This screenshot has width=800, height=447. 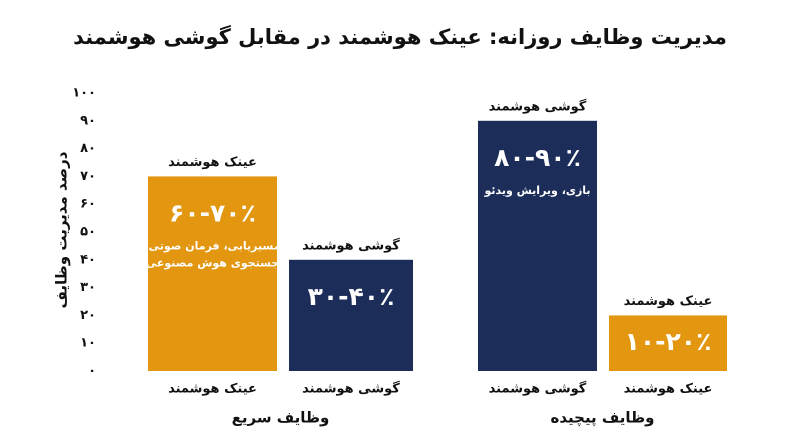 I want to click on bar-description: مسیریابی، فرمان صوتی،, so click(x=212, y=245).